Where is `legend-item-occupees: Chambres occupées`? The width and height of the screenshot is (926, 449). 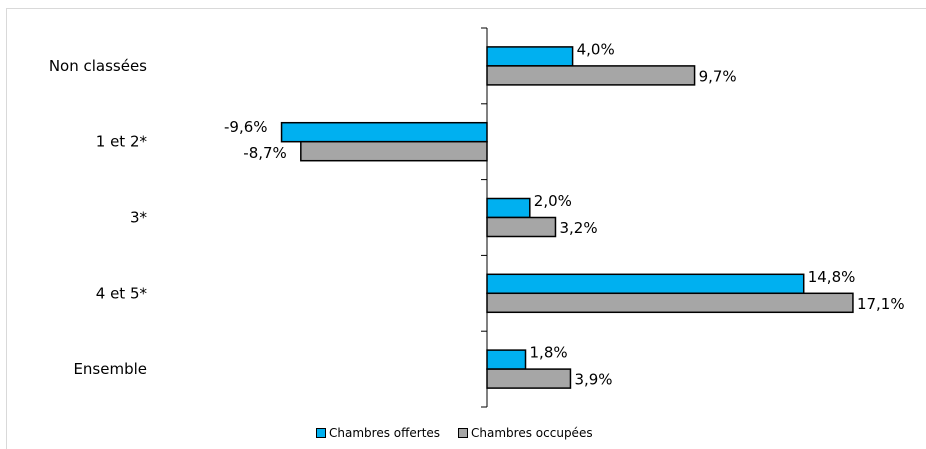
legend-item-occupees: Chambres occupées is located at coordinates (525, 433).